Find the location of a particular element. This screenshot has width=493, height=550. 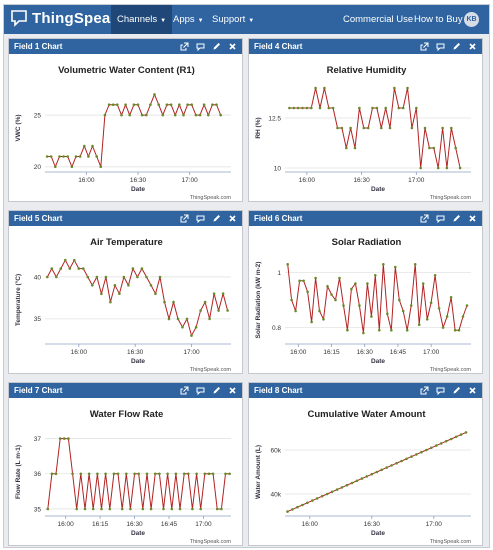

nav-apps-menu: Apps ▼ is located at coordinates (188, 19).